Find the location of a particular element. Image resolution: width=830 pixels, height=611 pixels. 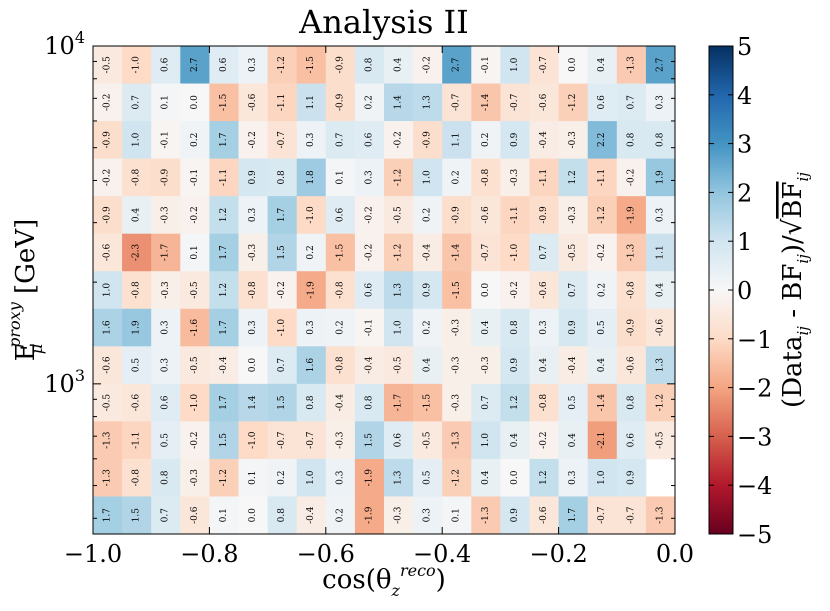

cell-value-label: 0.6 is located at coordinates (166, 402).